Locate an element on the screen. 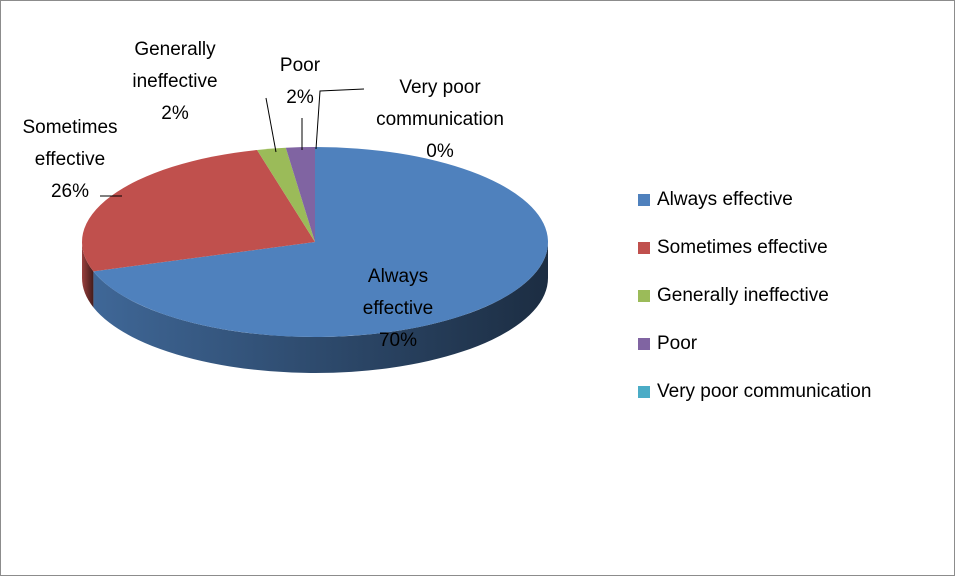 The image size is (955, 576). data-label: Poor 2% is located at coordinates (300, 82).